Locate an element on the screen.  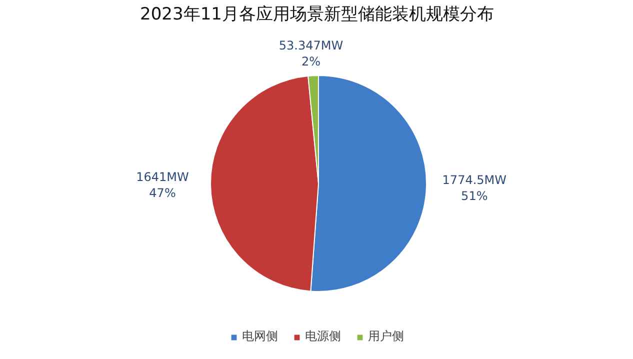
data-label: 1641MW 47% is located at coordinates (163, 185).